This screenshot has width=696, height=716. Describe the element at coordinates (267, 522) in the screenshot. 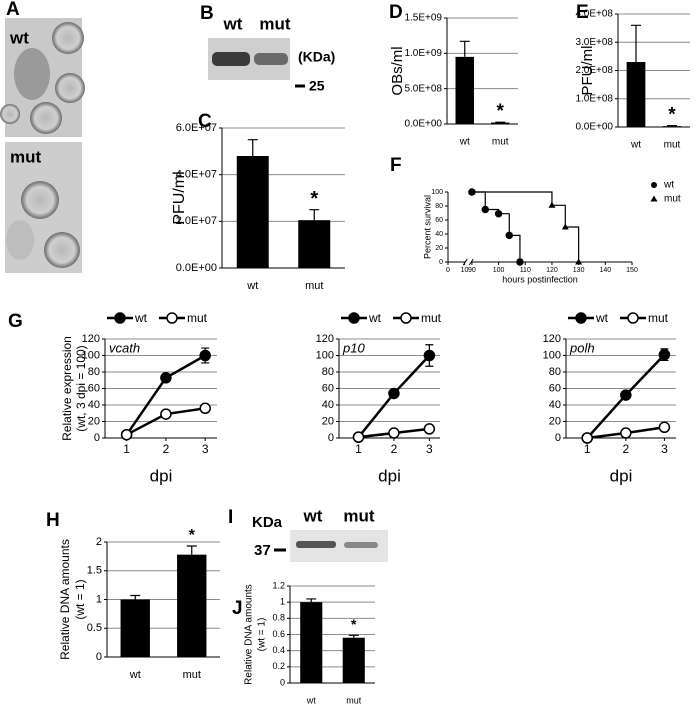

I see `unit-label: KDa` at that location.